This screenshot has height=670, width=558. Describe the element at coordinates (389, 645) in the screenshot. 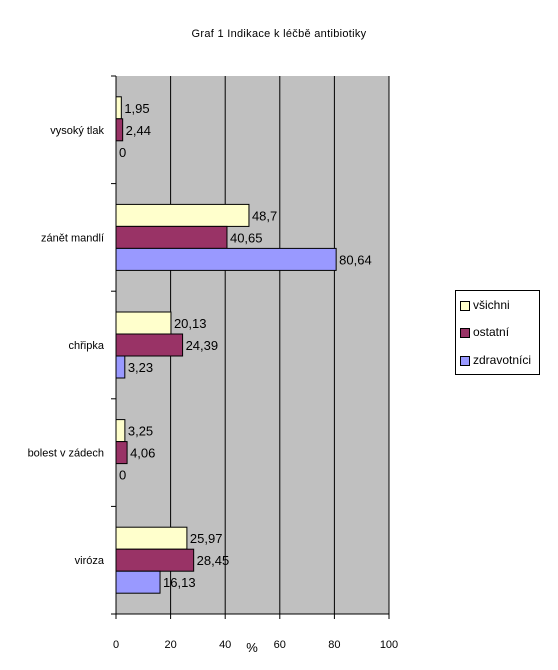

I see `x-tick-label: 100` at that location.